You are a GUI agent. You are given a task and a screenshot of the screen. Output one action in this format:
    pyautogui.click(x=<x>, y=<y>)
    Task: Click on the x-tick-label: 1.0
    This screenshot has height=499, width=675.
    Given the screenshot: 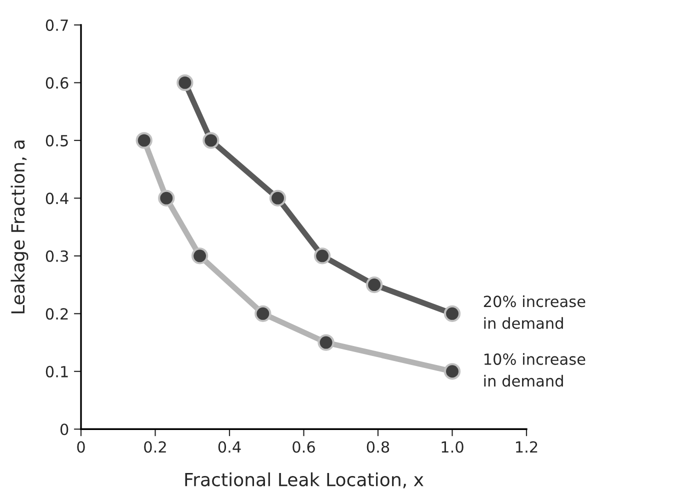 What is the action you would take?
    pyautogui.click(x=453, y=447)
    